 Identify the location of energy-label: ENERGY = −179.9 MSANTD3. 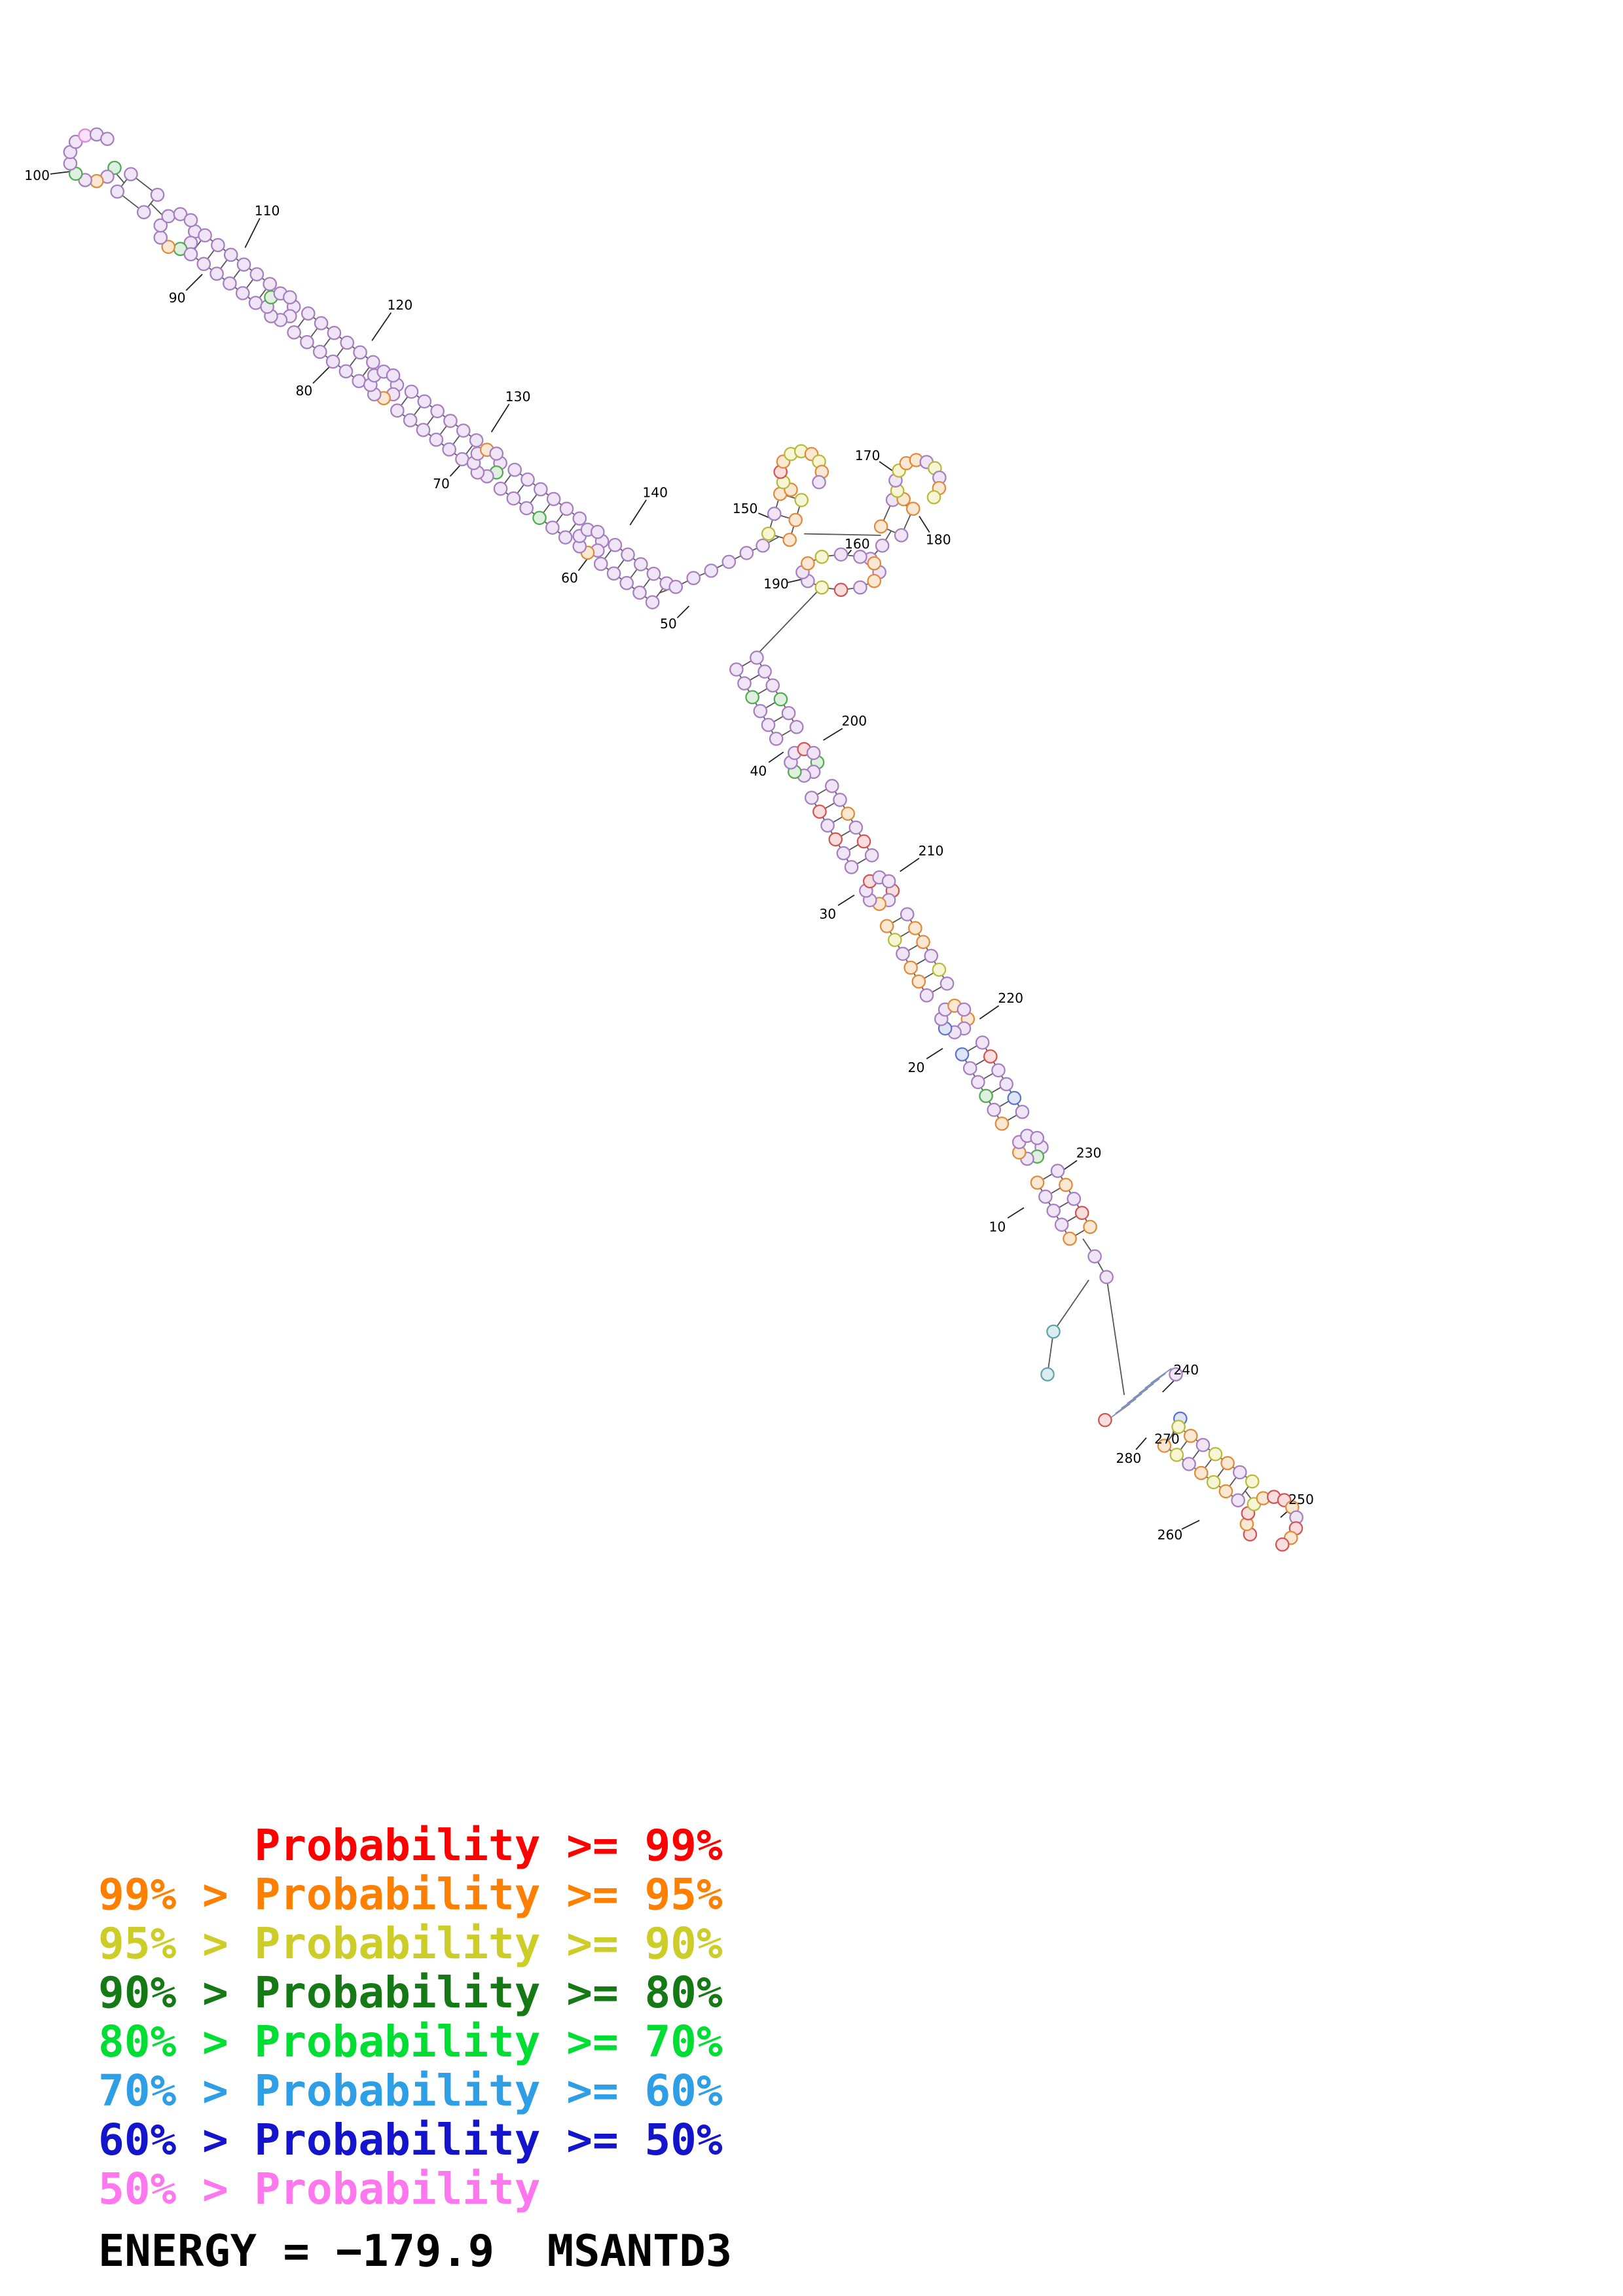
(415, 2250).